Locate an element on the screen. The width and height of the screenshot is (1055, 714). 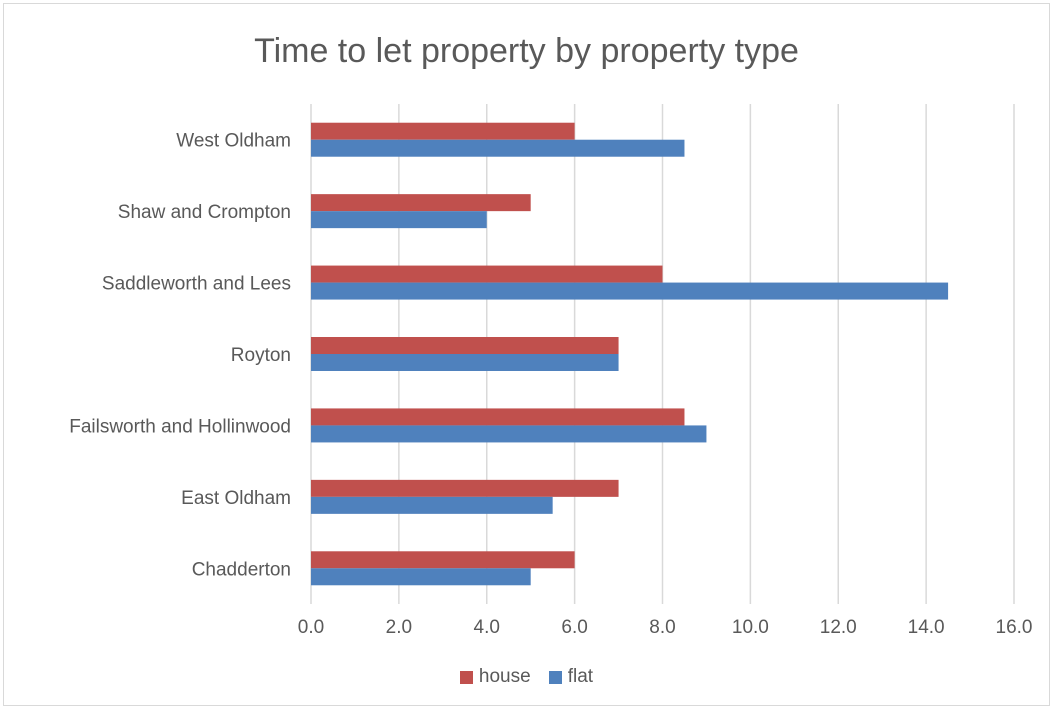
legend-swatch-flat is located at coordinates (555, 677).